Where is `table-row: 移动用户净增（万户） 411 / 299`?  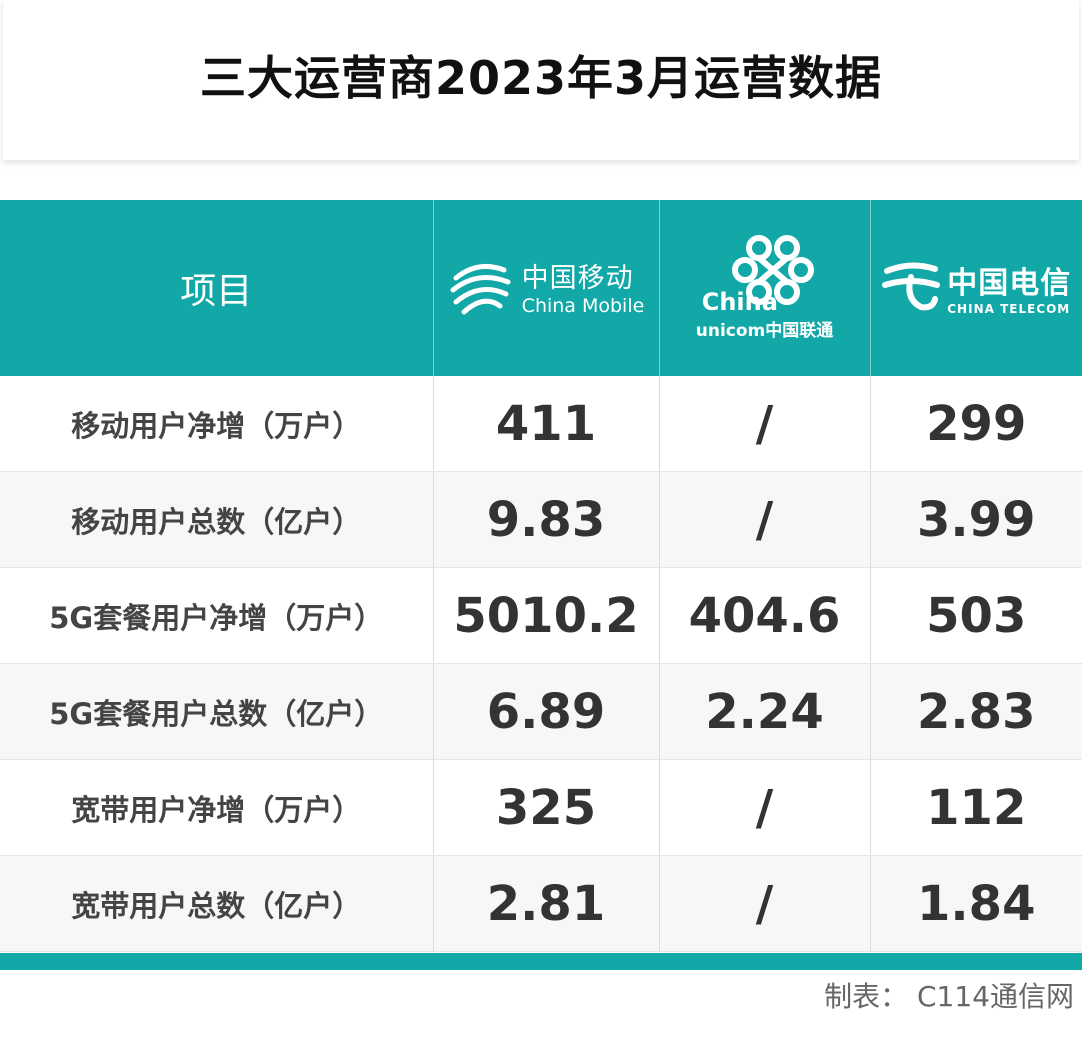 table-row: 移动用户净增（万户） 411 / 299 is located at coordinates (541, 424).